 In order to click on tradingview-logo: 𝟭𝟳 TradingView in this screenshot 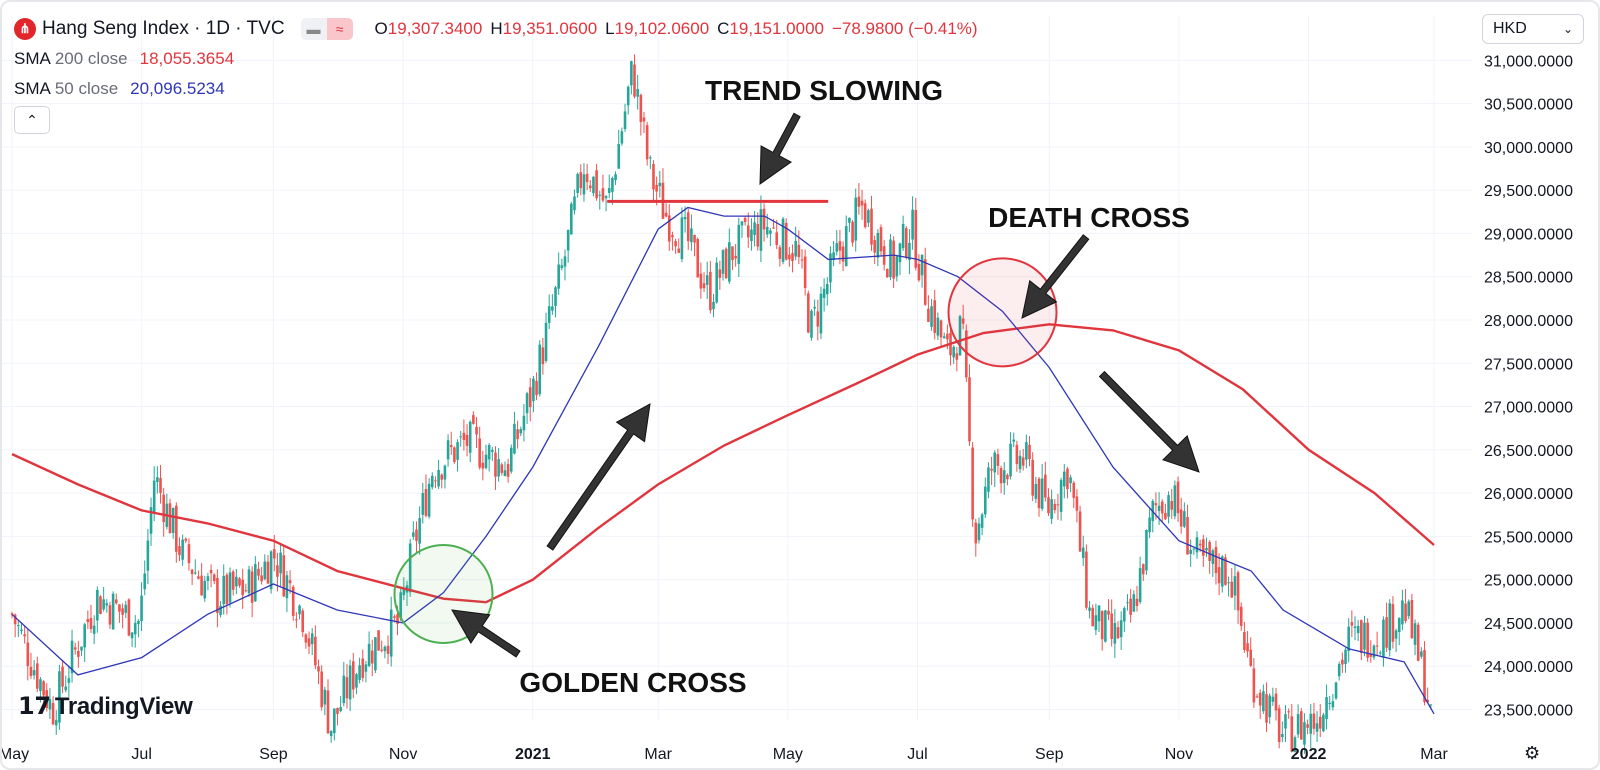, I will do `click(105, 706)`.